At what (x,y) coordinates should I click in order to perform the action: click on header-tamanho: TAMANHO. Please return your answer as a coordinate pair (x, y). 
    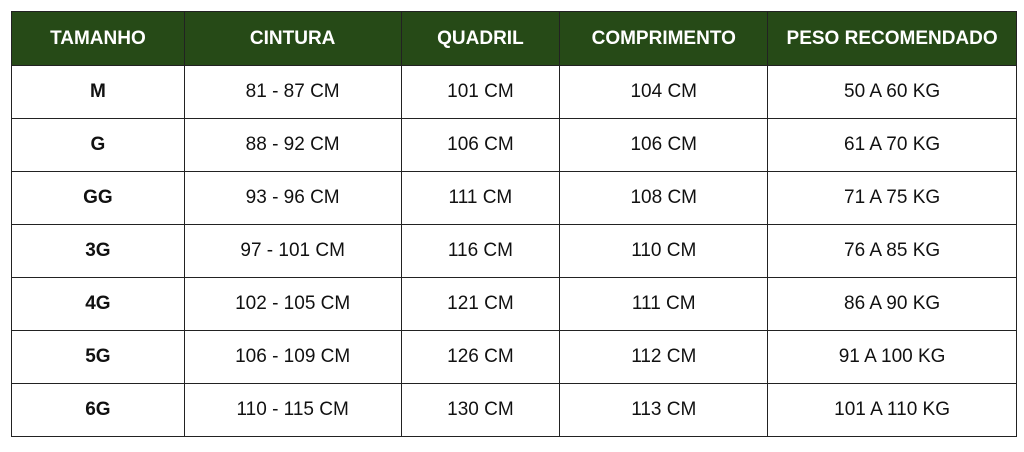
    Looking at the image, I should click on (98, 38).